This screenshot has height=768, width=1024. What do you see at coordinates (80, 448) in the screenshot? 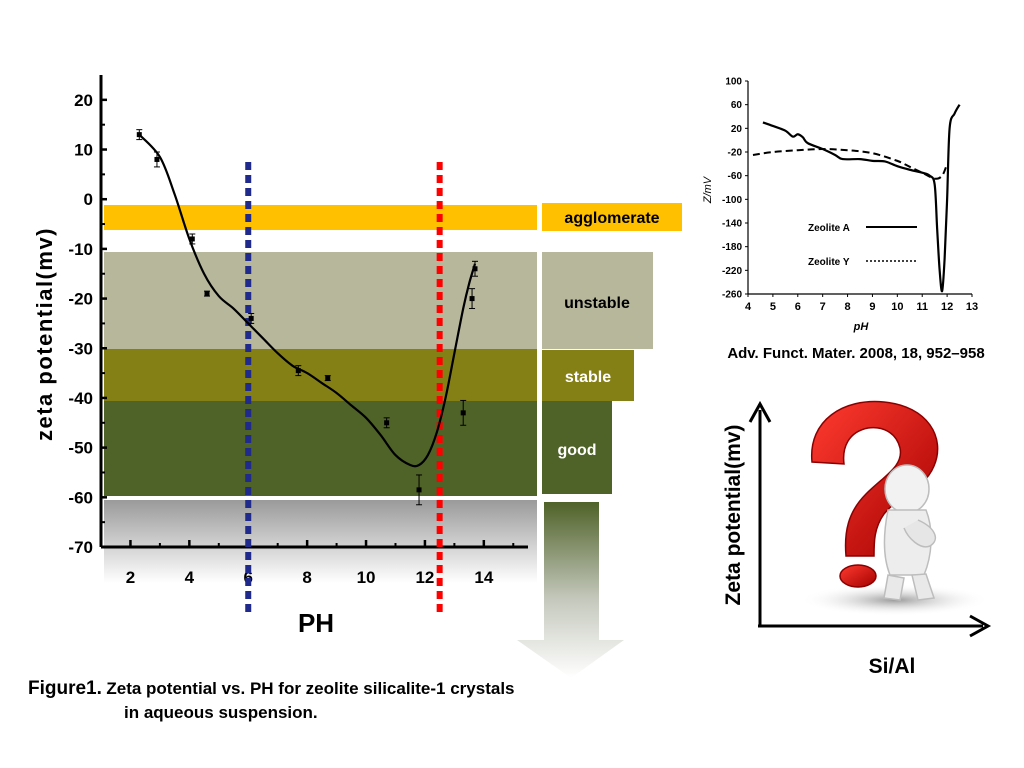
I see `main-y-tick-label: -50` at bounding box center [80, 448].